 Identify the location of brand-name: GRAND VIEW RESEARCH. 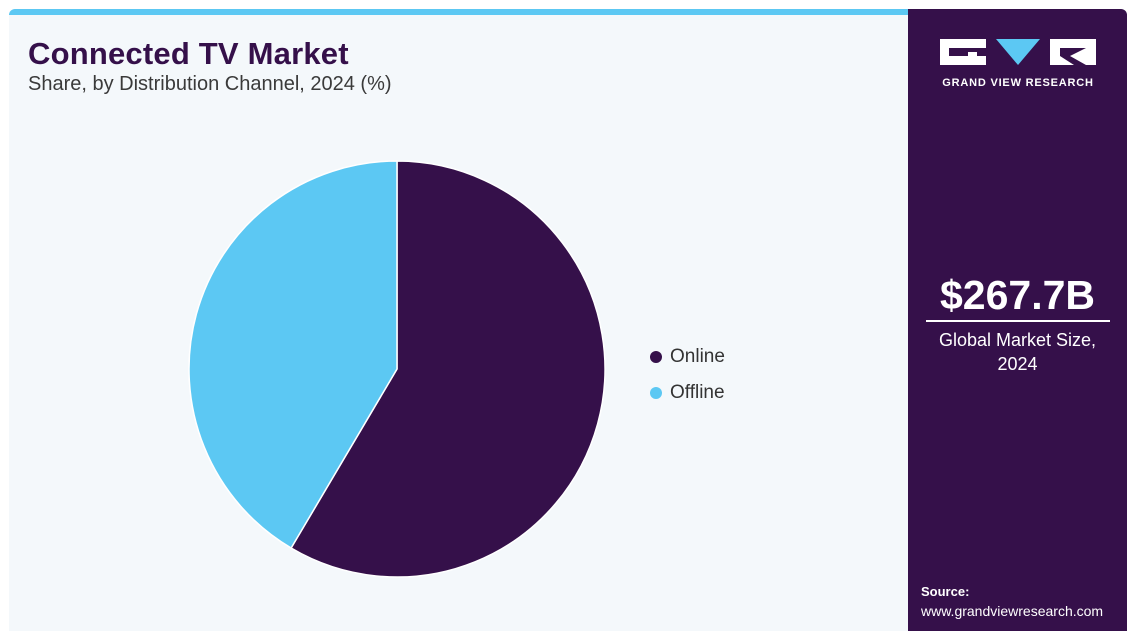
(1018, 83).